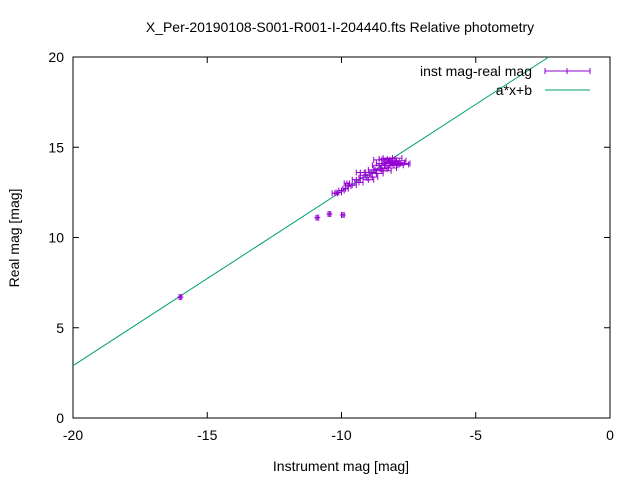 The width and height of the screenshot is (640, 480). I want to click on y-tick-label: 5, so click(60, 328).